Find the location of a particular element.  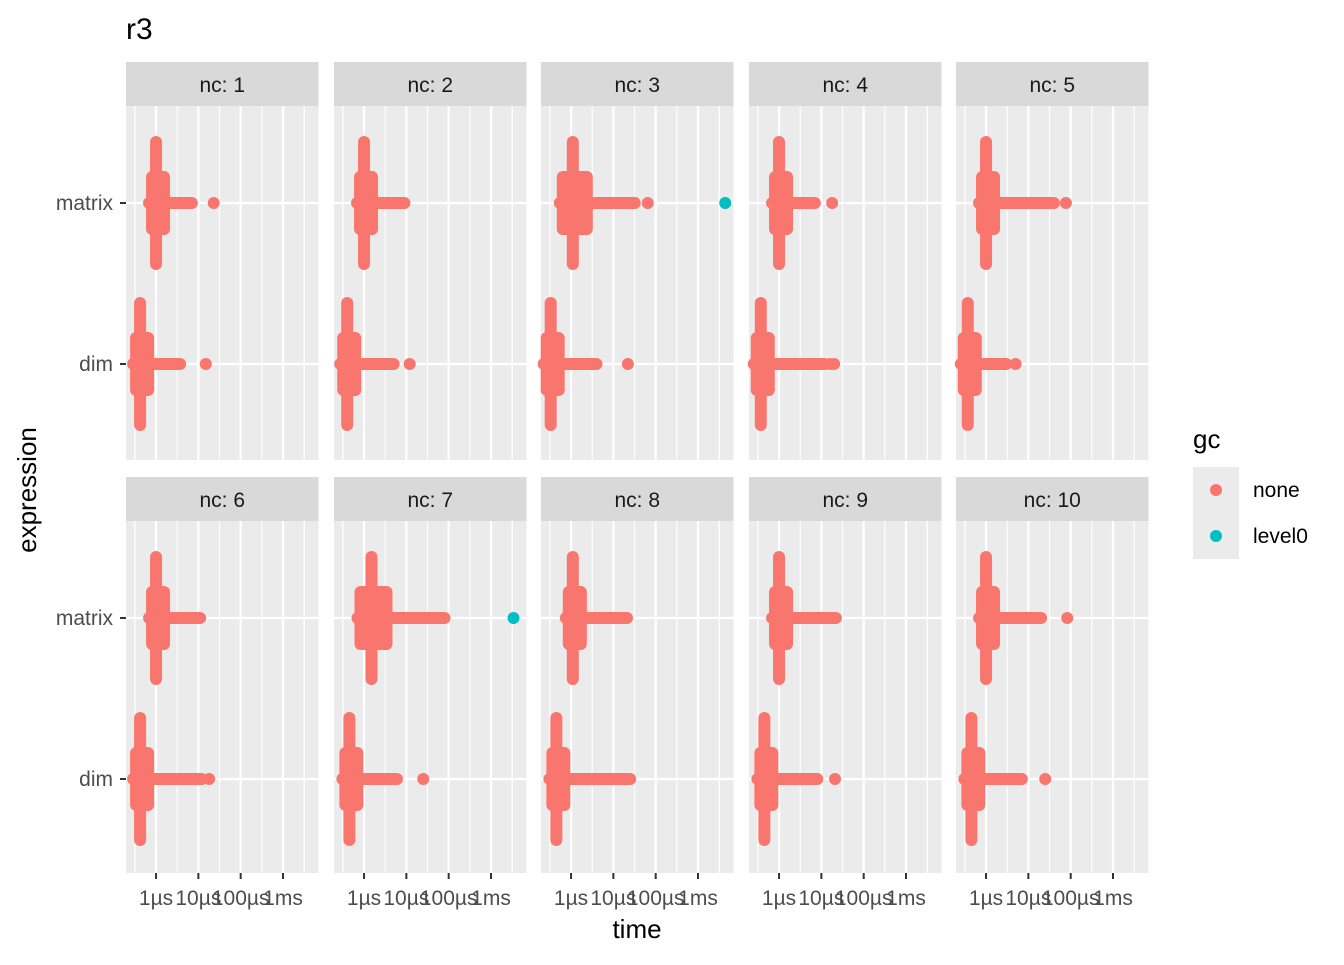

panel-background is located at coordinates (430, 697).